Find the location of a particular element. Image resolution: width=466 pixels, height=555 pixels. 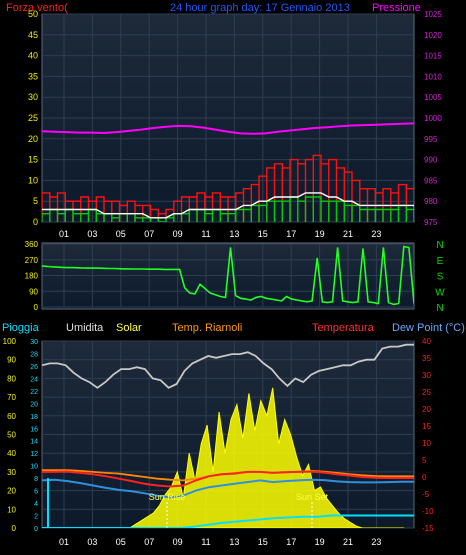

y-inner-tick-label: 4 is located at coordinates (36, 504).